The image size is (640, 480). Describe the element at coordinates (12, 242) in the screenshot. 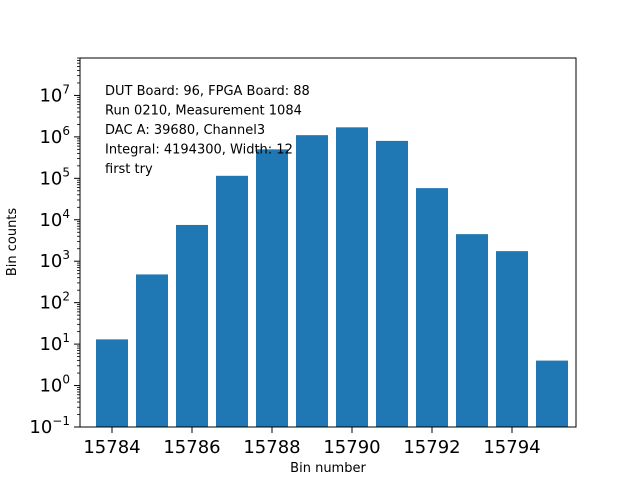

I see `y-axis-label: Bin counts` at that location.